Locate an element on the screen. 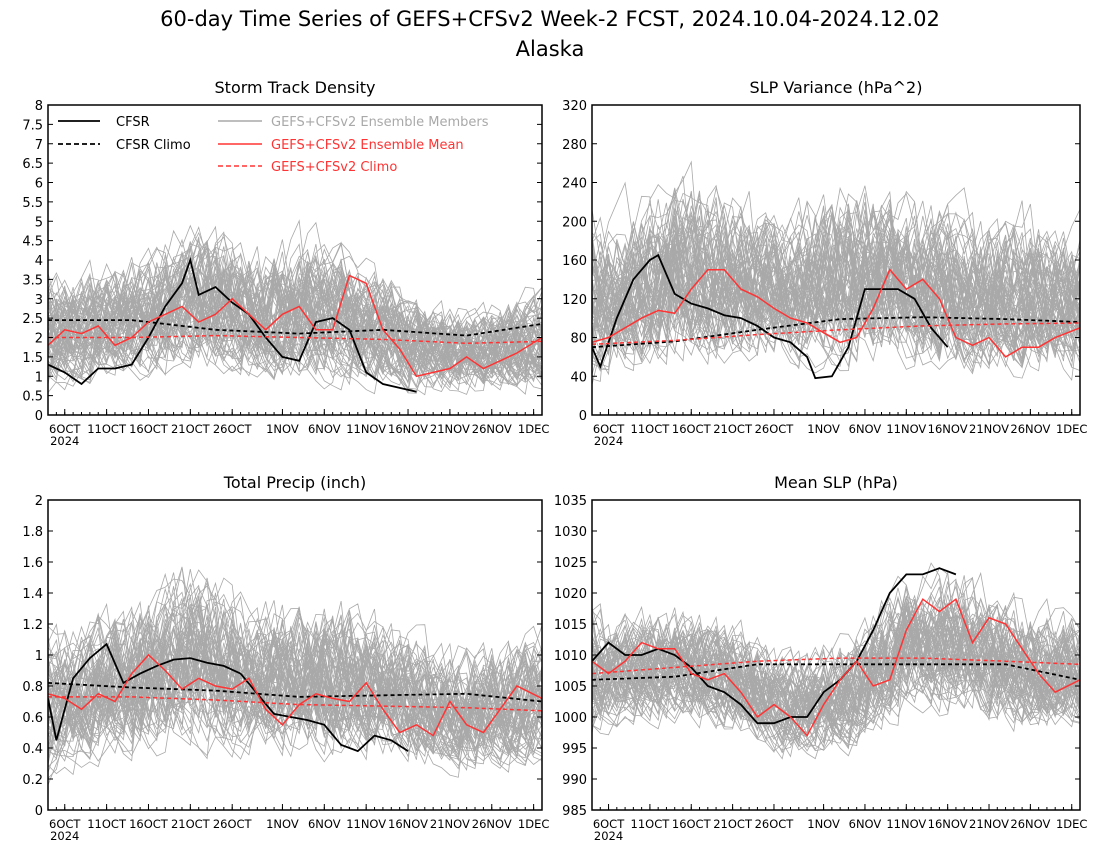 This screenshot has height=850, width=1100. panel-title: SLP Variance (hPa^2) is located at coordinates (836, 87).